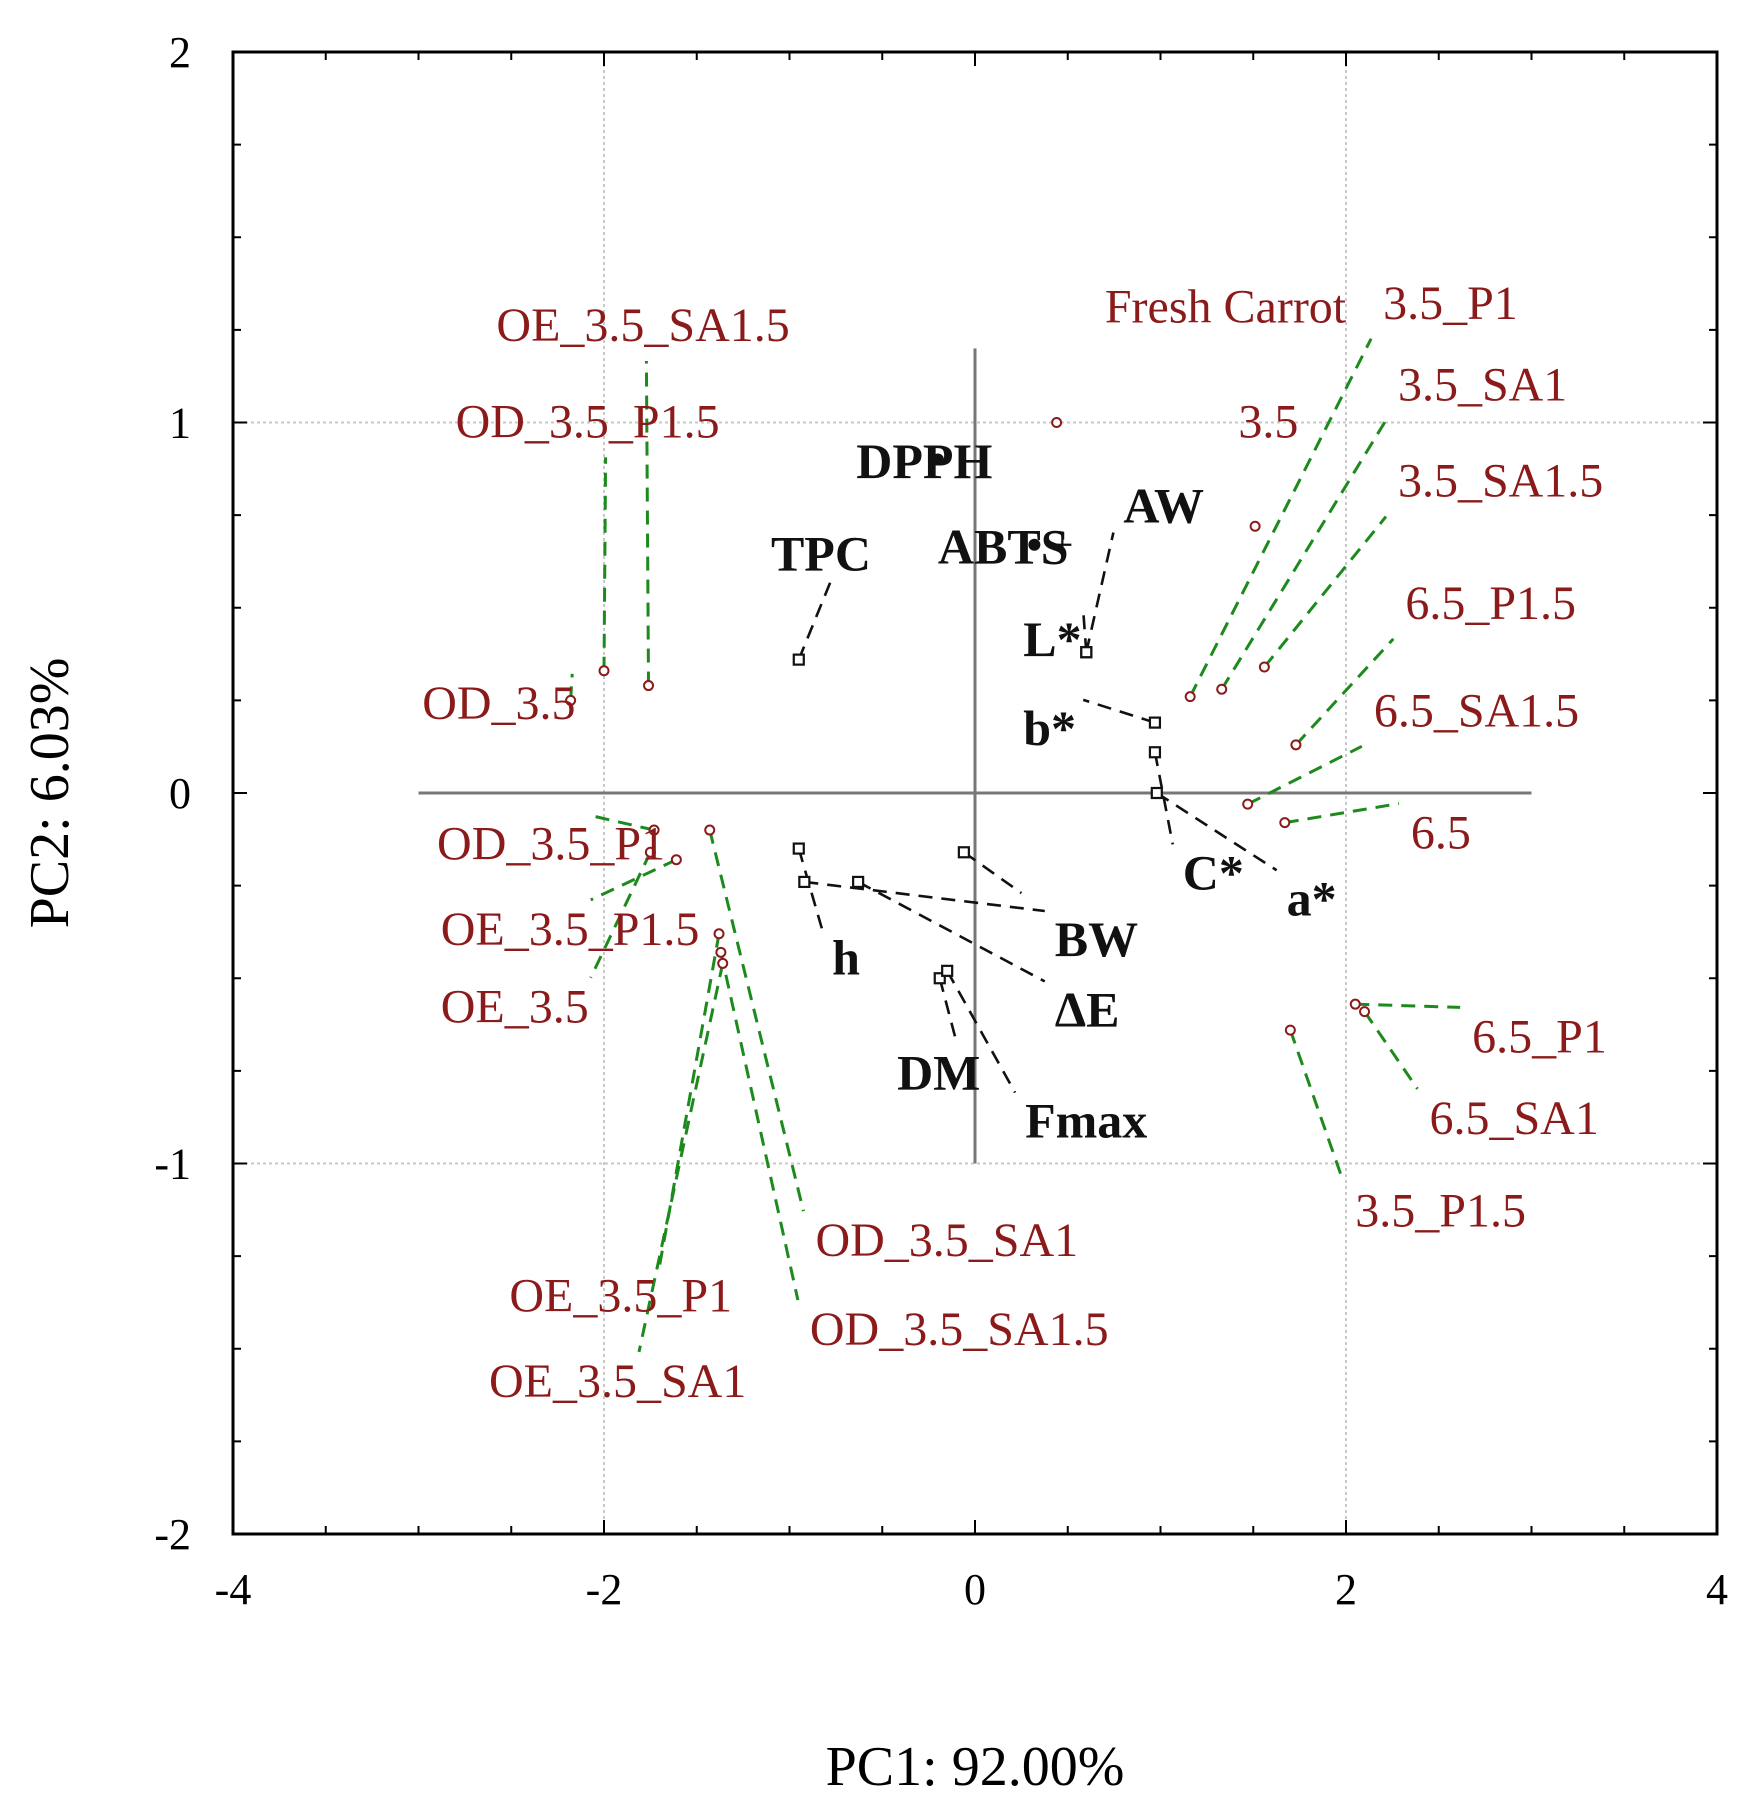 Image resolution: width=1757 pixels, height=1811 pixels. I want to click on sample-label: 3.5_SA1.5, so click(1500, 481).